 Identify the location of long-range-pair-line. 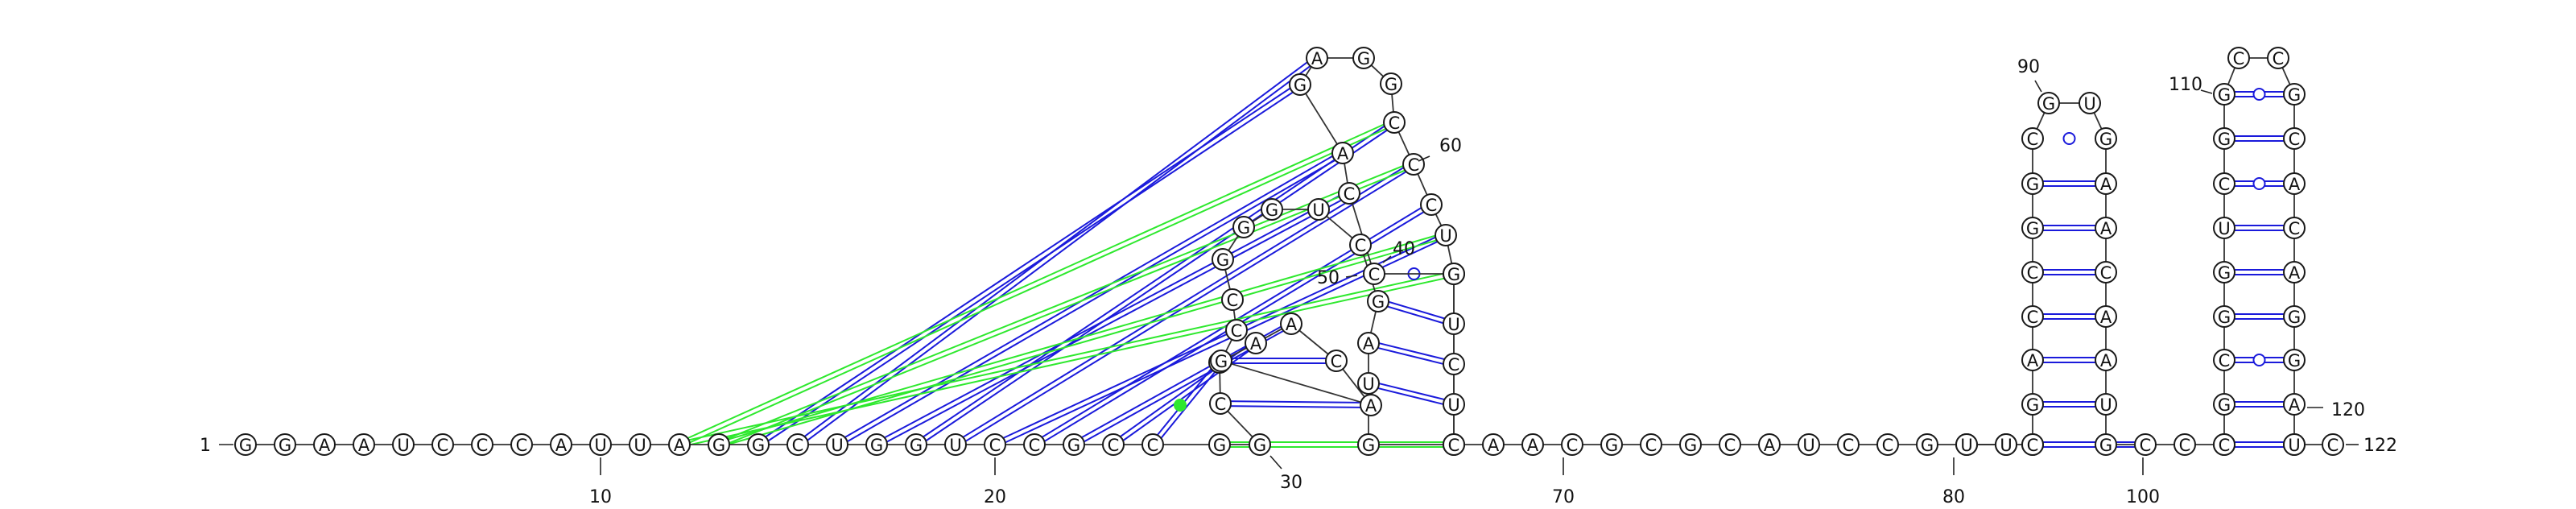
(1157, 285).